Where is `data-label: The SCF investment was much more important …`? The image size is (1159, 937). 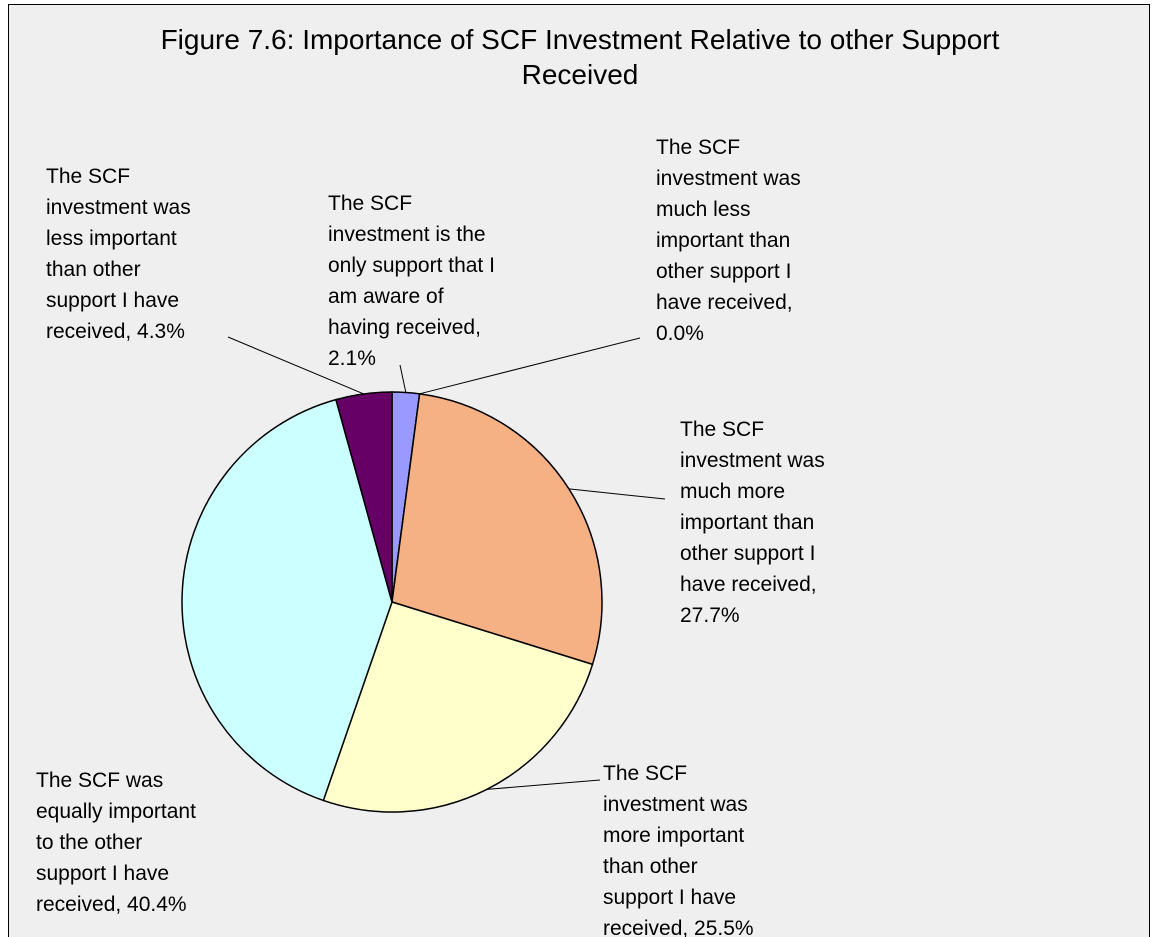
data-label: The SCF investment was much more important … is located at coordinates (752, 522).